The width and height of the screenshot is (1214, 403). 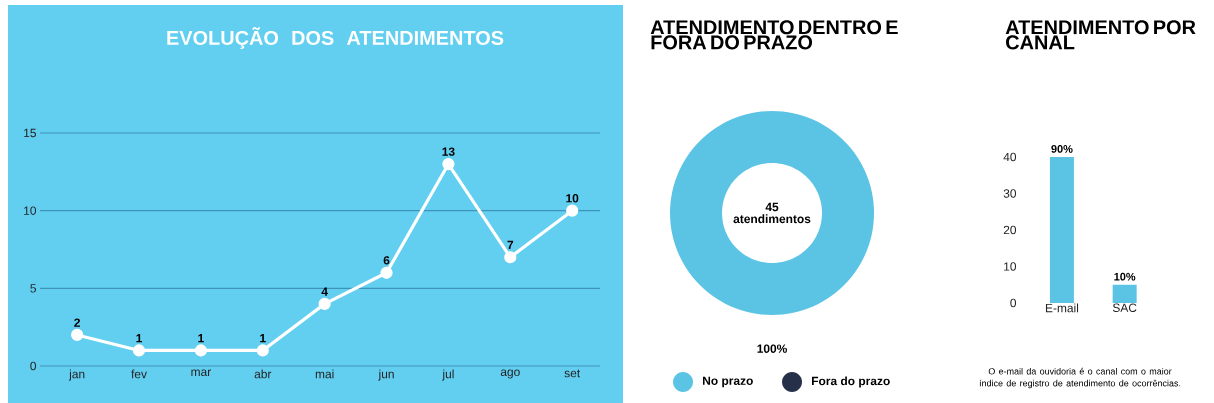 I want to click on x-tick-label: SAC, so click(x=1124, y=307).